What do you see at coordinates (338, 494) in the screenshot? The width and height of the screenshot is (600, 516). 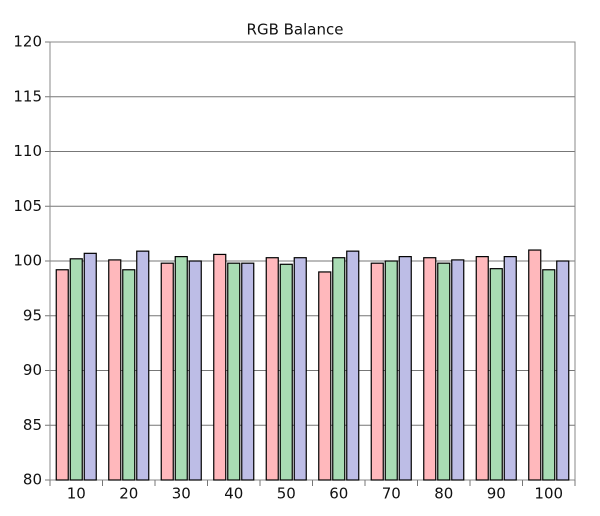 I see `x-tick-label: 60` at bounding box center [338, 494].